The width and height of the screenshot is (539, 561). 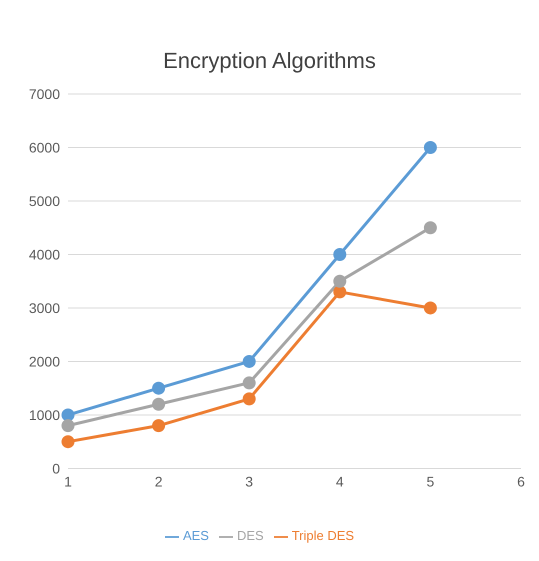 What do you see at coordinates (56, 468) in the screenshot?
I see `y-tick-label: 0` at bounding box center [56, 468].